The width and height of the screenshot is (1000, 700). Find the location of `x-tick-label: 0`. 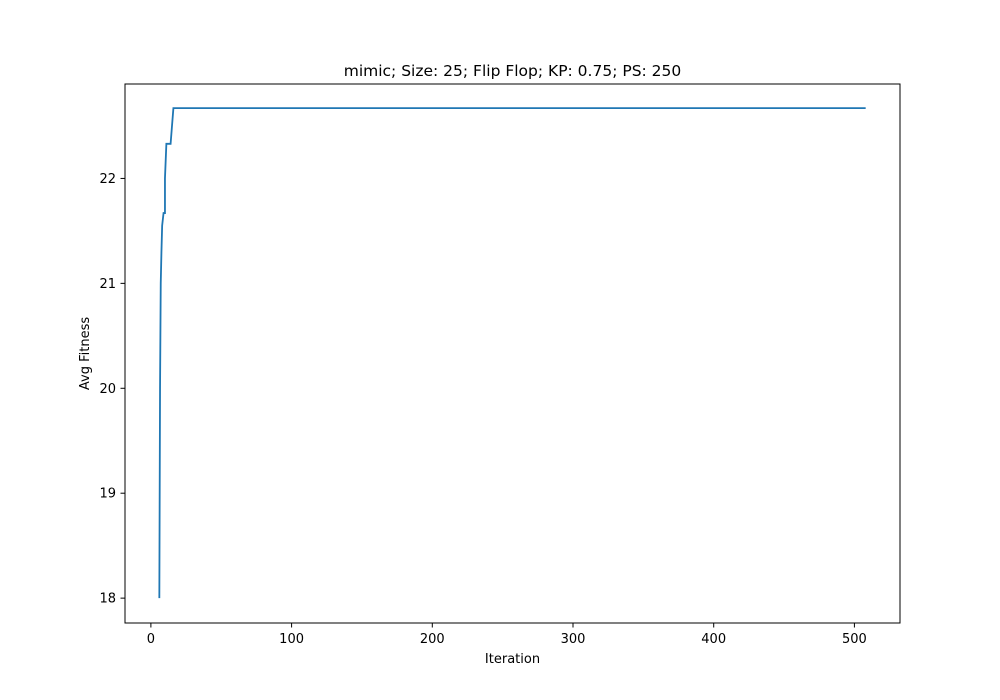

x-tick-label: 0 is located at coordinates (151, 639).